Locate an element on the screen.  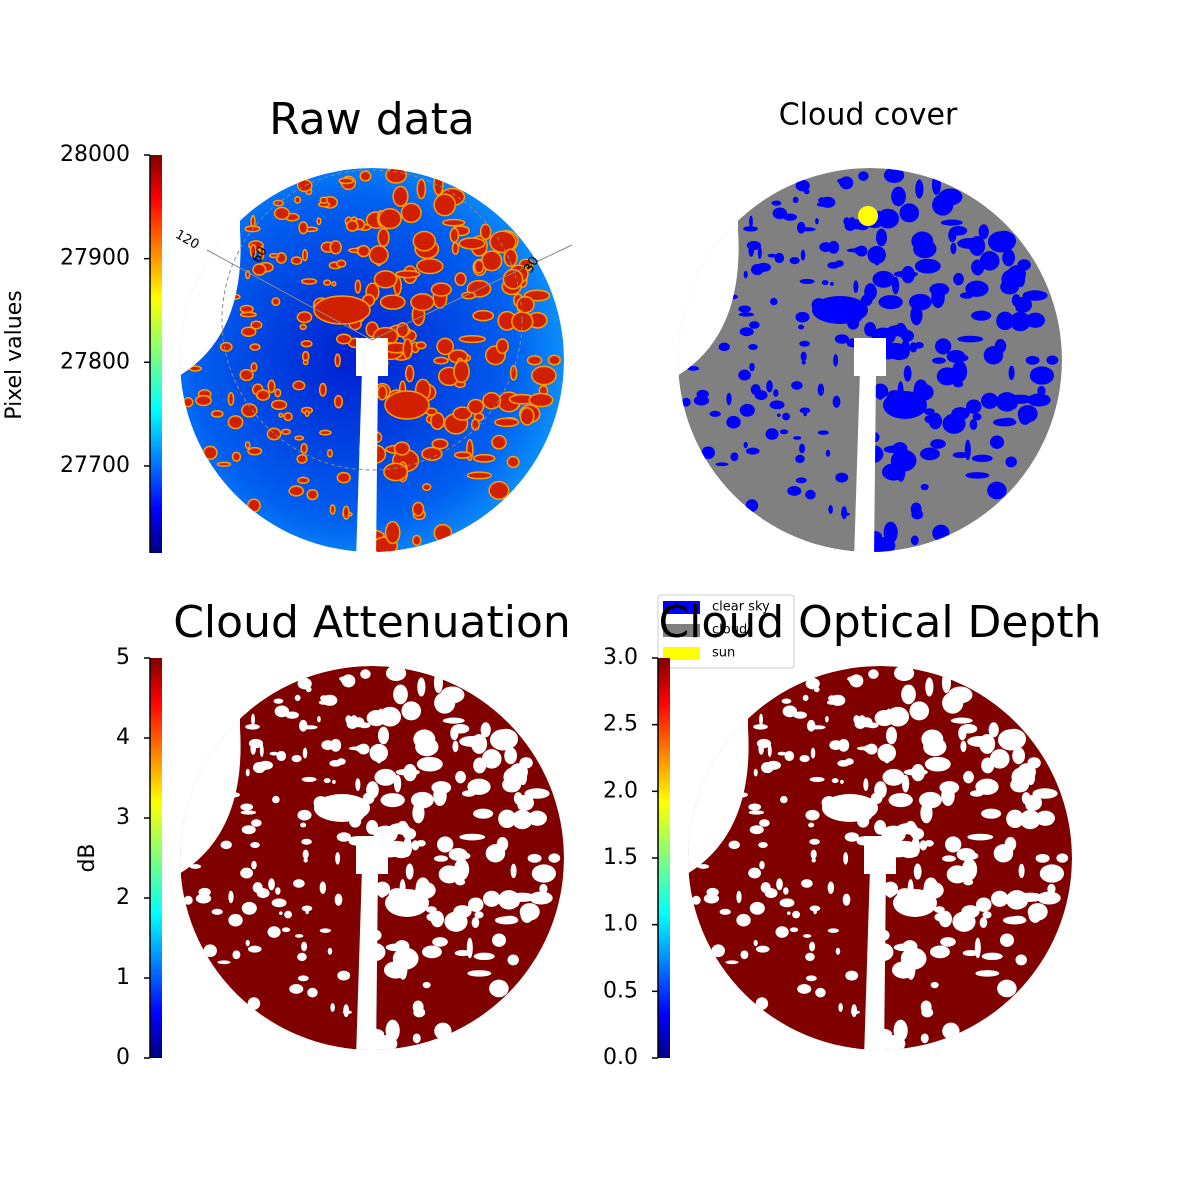
polar-label: 120 is located at coordinates (186, 239).